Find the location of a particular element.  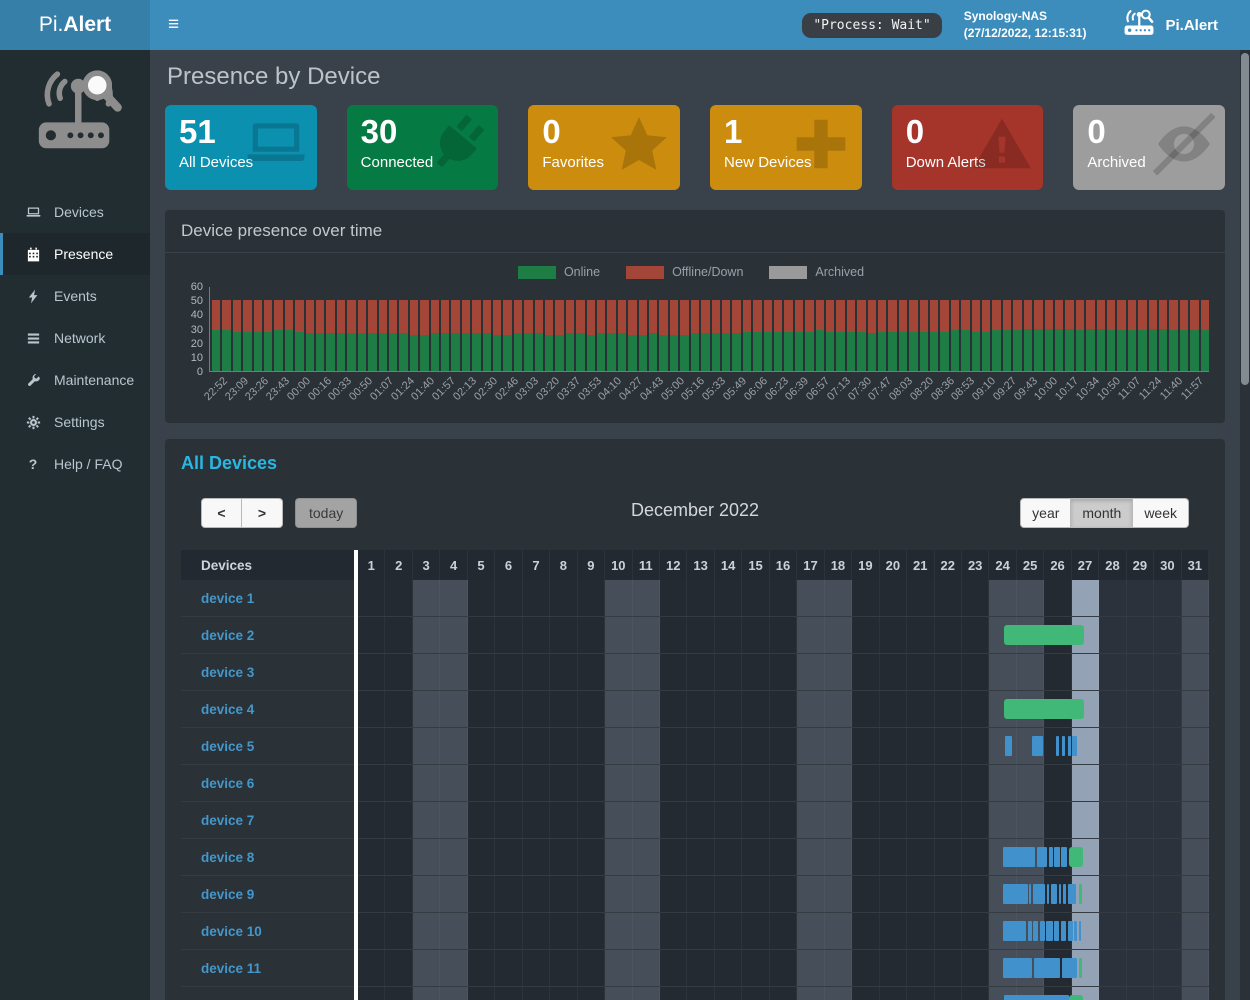

sidebar-toggle-icon: ≡ is located at coordinates (174, 24).